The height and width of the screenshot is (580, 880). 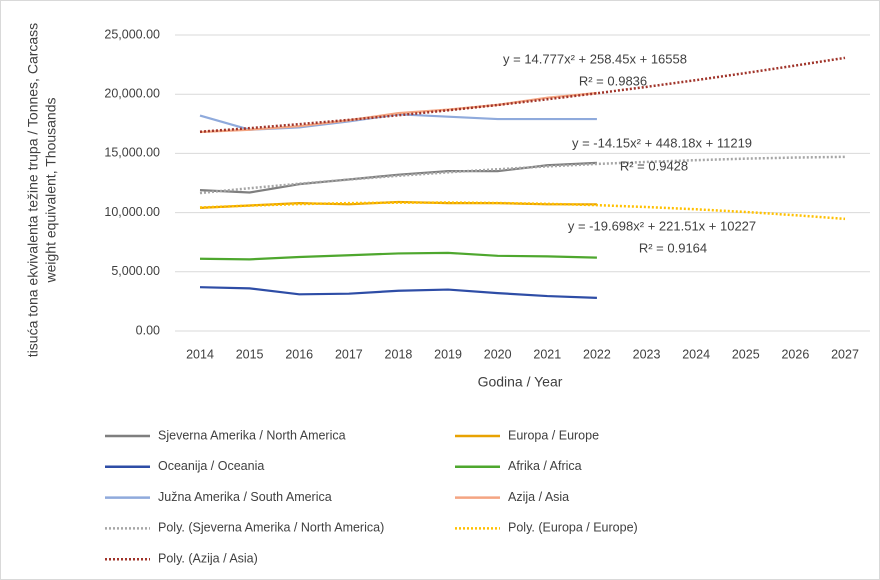 What do you see at coordinates (211, 466) in the screenshot?
I see `legend-label: Oceanija / Oceania` at bounding box center [211, 466].